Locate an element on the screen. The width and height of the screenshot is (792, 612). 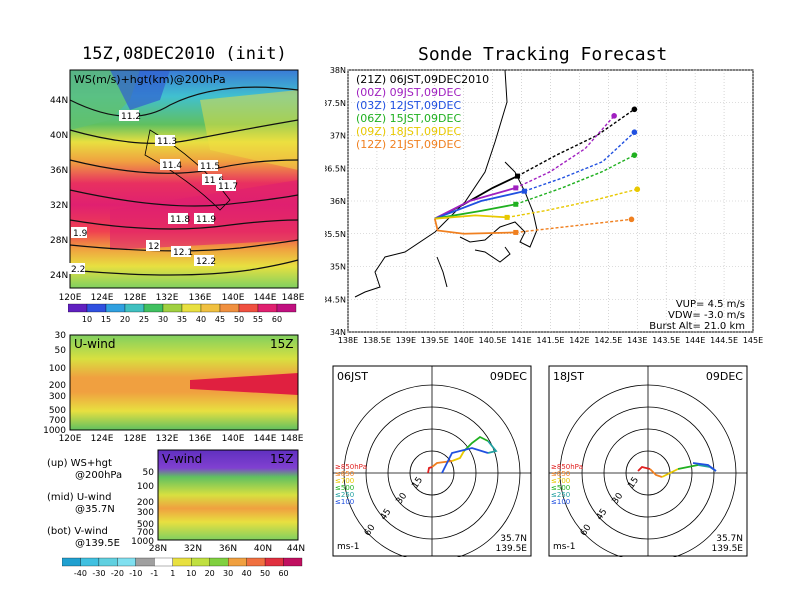
lon-tick: 140E is located at coordinates (233, 298).